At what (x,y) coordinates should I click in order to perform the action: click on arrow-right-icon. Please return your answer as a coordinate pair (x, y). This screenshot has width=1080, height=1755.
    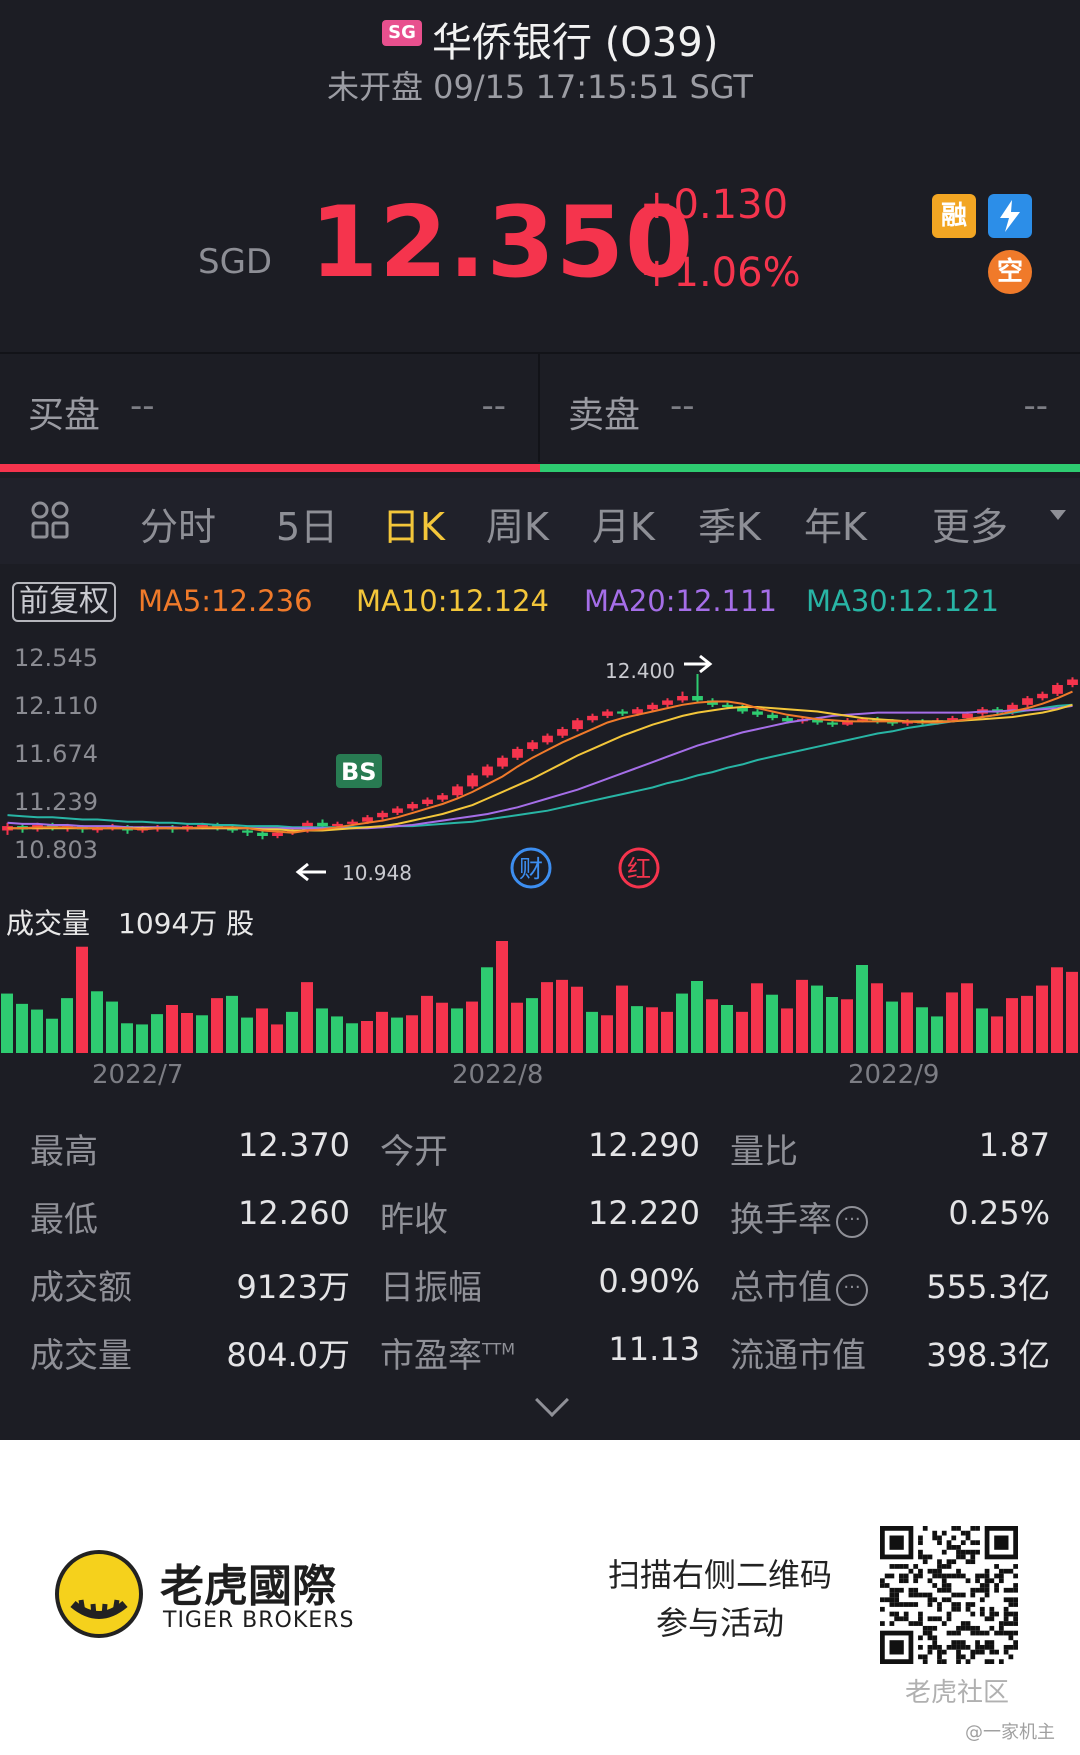
    Looking at the image, I should click on (698, 664).